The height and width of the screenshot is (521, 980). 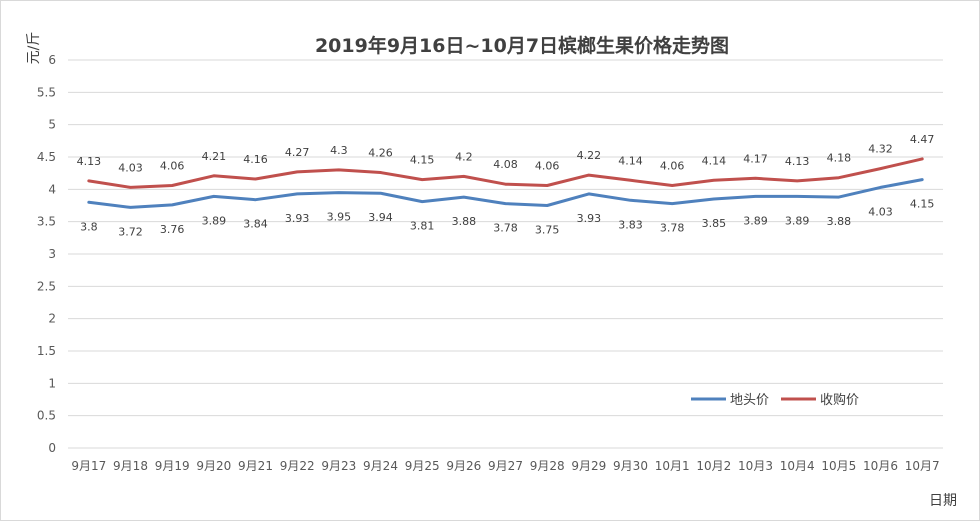 What do you see at coordinates (880, 149) in the screenshot?
I see `data-label: 4.32` at bounding box center [880, 149].